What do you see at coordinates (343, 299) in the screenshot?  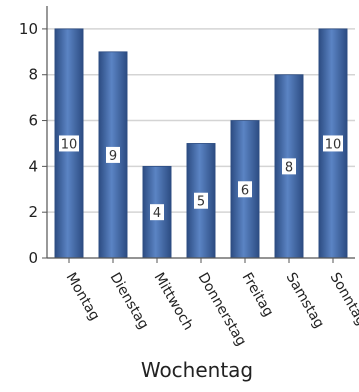 I see `x-tick-label: Sonntag` at bounding box center [343, 299].